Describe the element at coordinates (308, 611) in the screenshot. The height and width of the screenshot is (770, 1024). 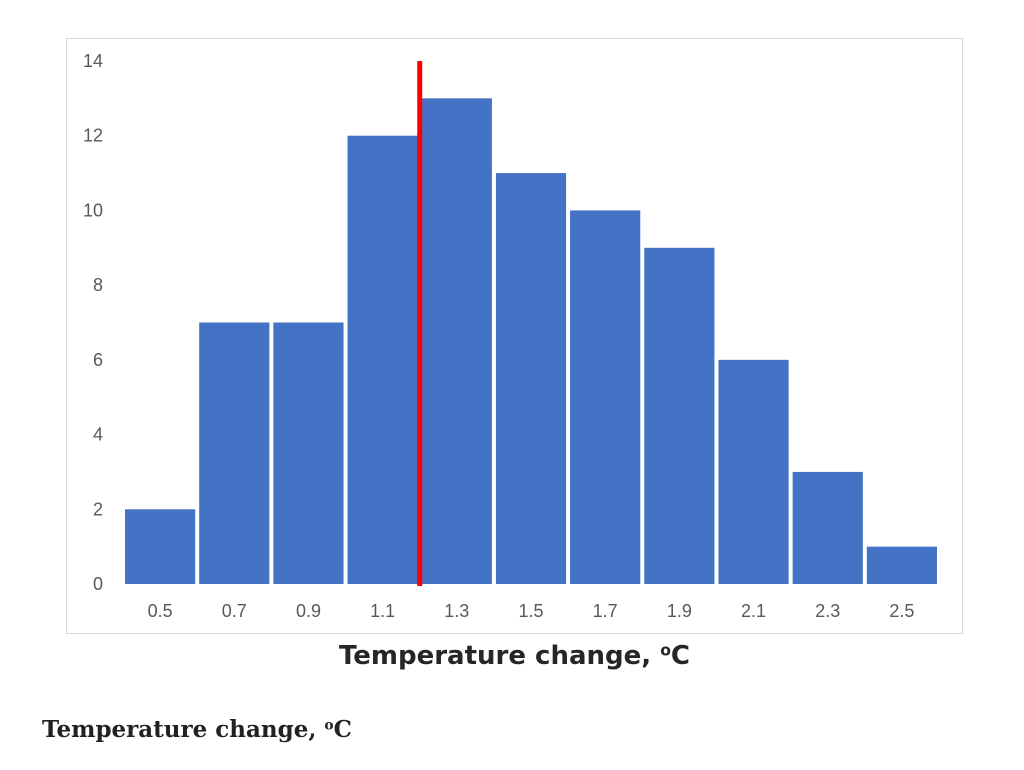
I see `x-tick-label: 0.9` at that location.